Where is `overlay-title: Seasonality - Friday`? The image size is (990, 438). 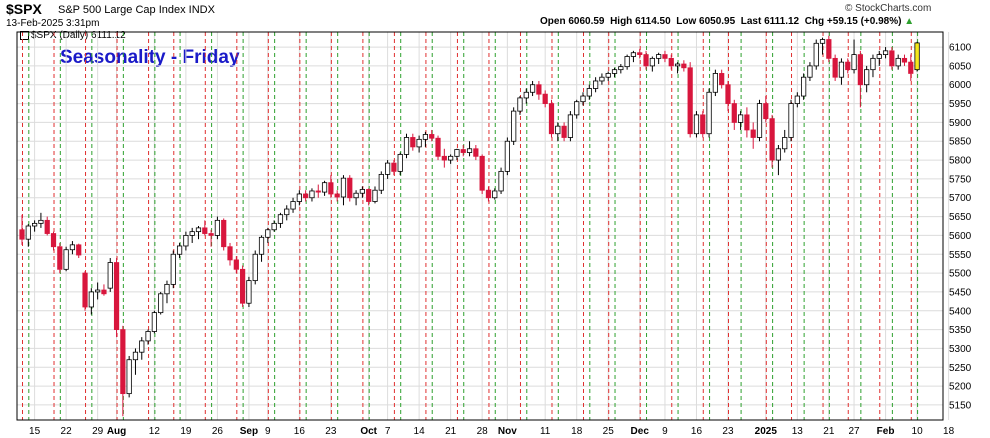 overlay-title: Seasonality - Friday is located at coordinates (150, 57).